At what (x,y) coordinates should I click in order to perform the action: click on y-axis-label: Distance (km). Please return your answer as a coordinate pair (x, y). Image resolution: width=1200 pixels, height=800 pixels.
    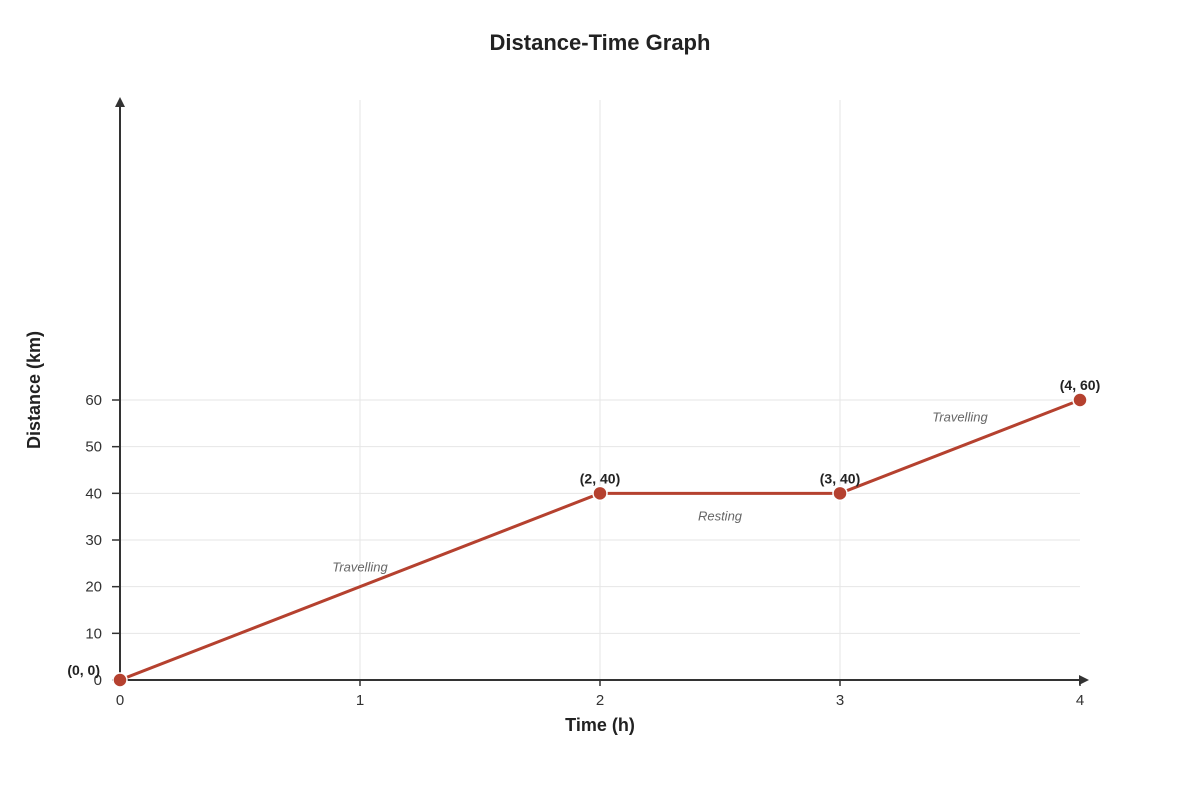
    Looking at the image, I should click on (34, 390).